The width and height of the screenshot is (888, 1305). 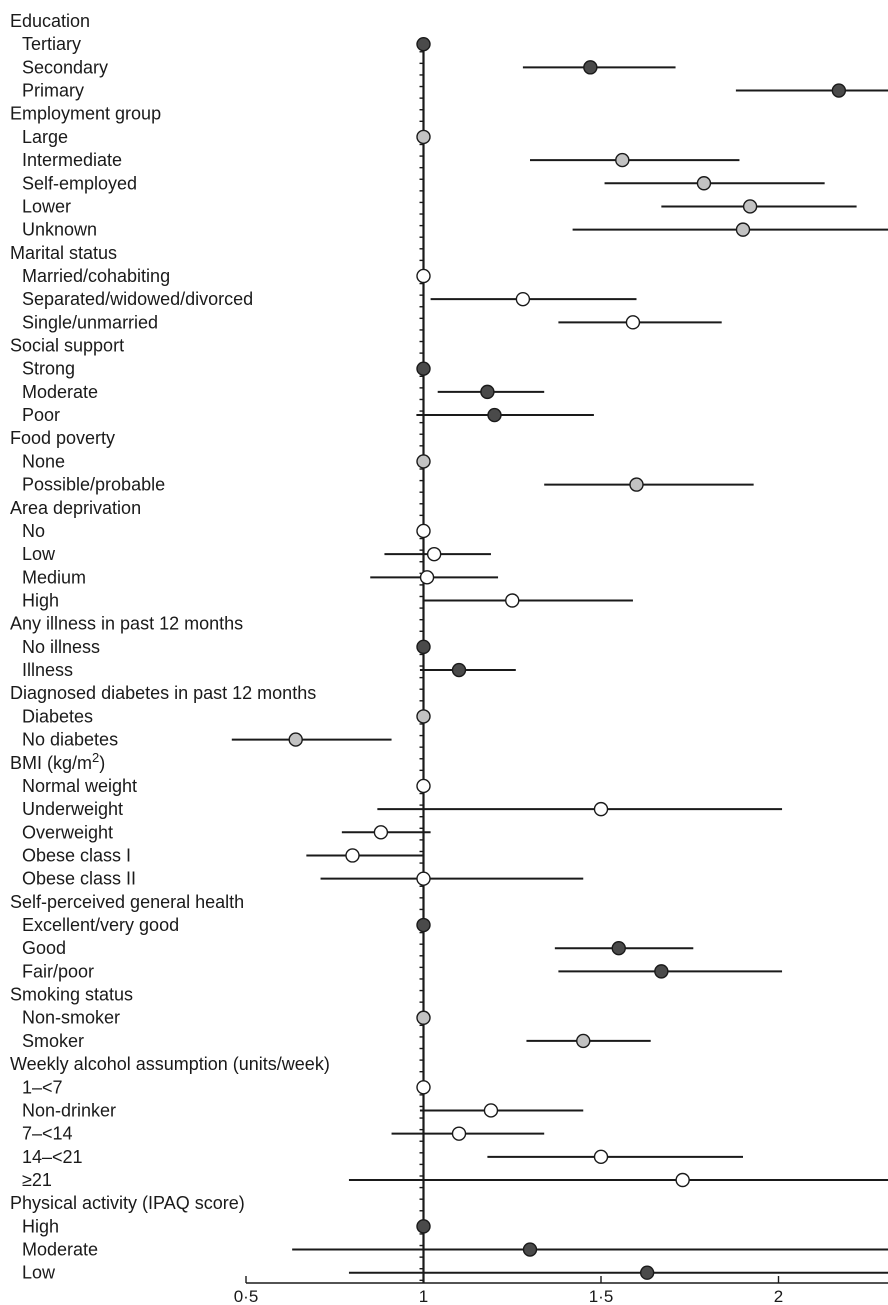 I want to click on group-label-physical-activity-ipaq-score: Physical activity (IPAQ score), so click(x=127, y=1203).